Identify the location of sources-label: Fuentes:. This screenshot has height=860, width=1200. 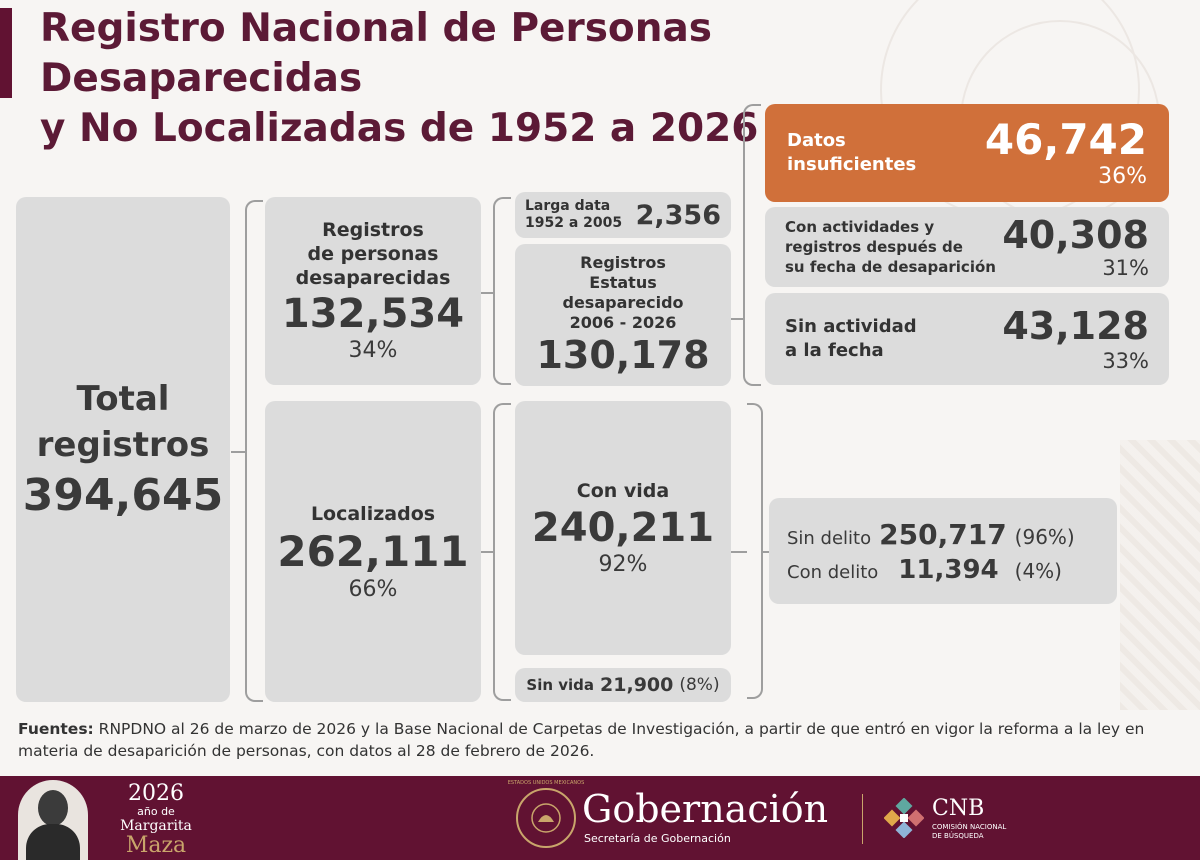
(56, 729).